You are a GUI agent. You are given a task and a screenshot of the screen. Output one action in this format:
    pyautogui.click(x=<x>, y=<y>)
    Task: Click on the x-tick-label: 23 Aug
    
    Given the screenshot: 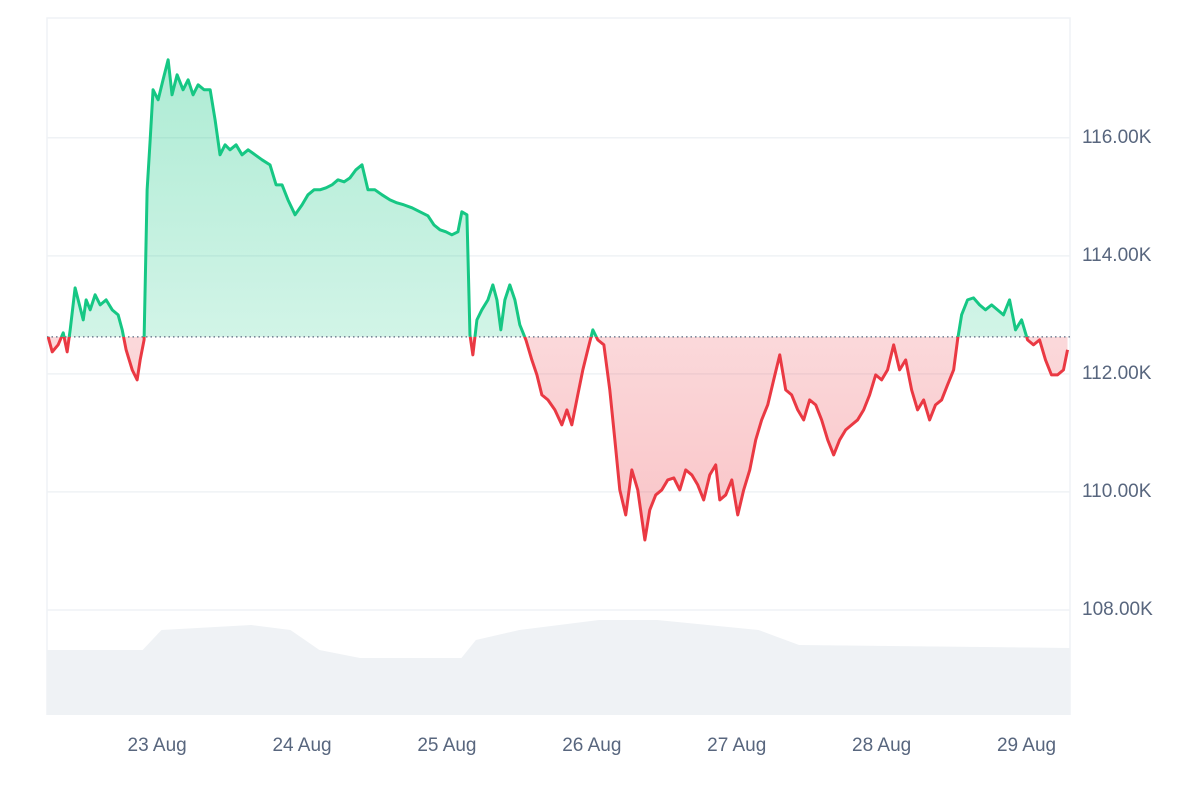 What is the action you would take?
    pyautogui.click(x=157, y=745)
    